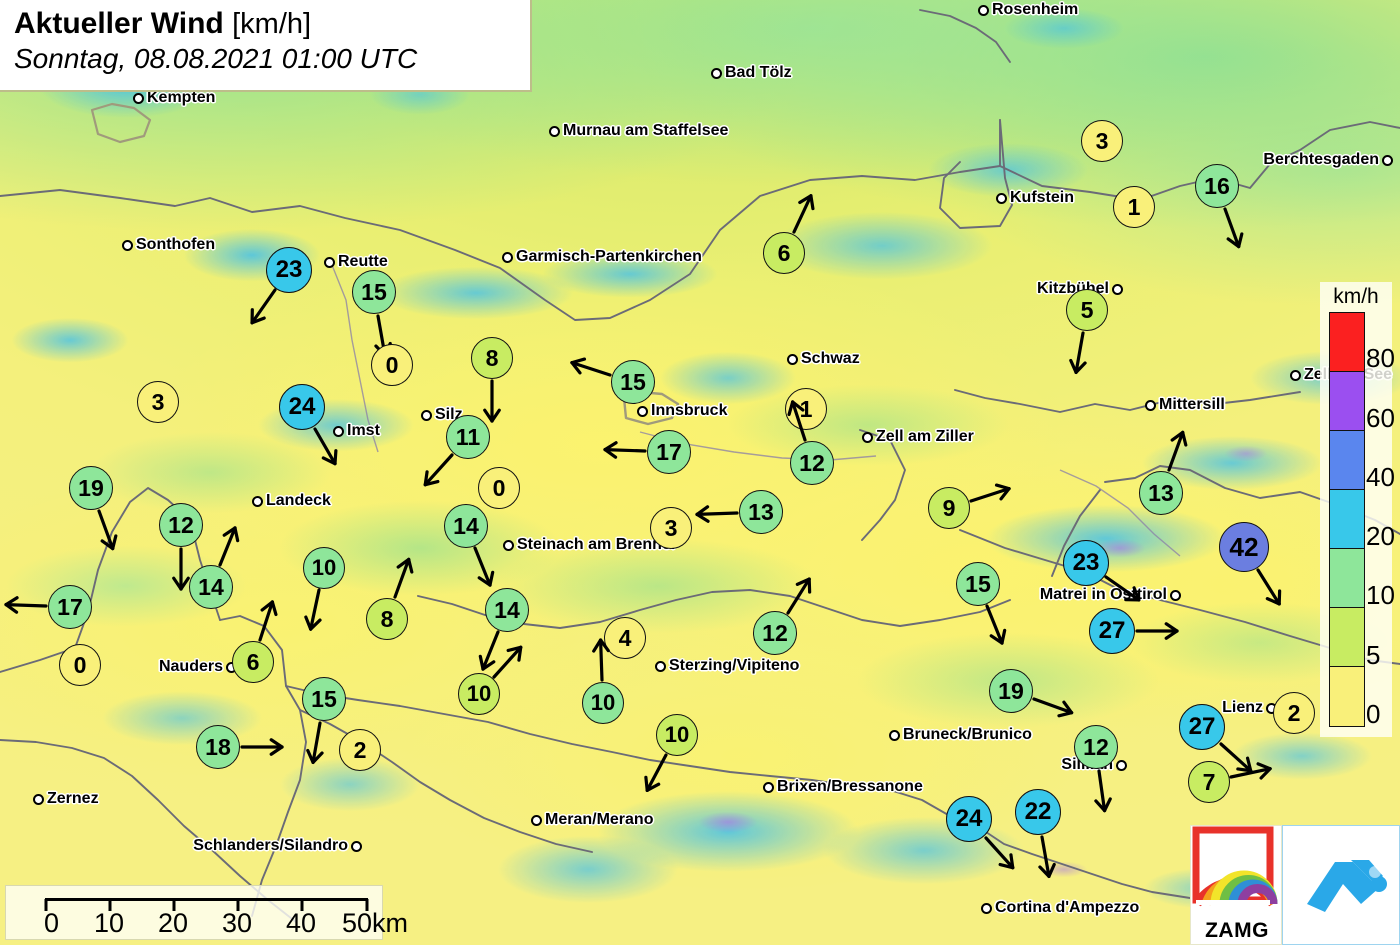 Image resolution: width=1400 pixels, height=945 pixels. Describe the element at coordinates (1248, 708) in the screenshot. I see `city-label: Lienz` at that location.